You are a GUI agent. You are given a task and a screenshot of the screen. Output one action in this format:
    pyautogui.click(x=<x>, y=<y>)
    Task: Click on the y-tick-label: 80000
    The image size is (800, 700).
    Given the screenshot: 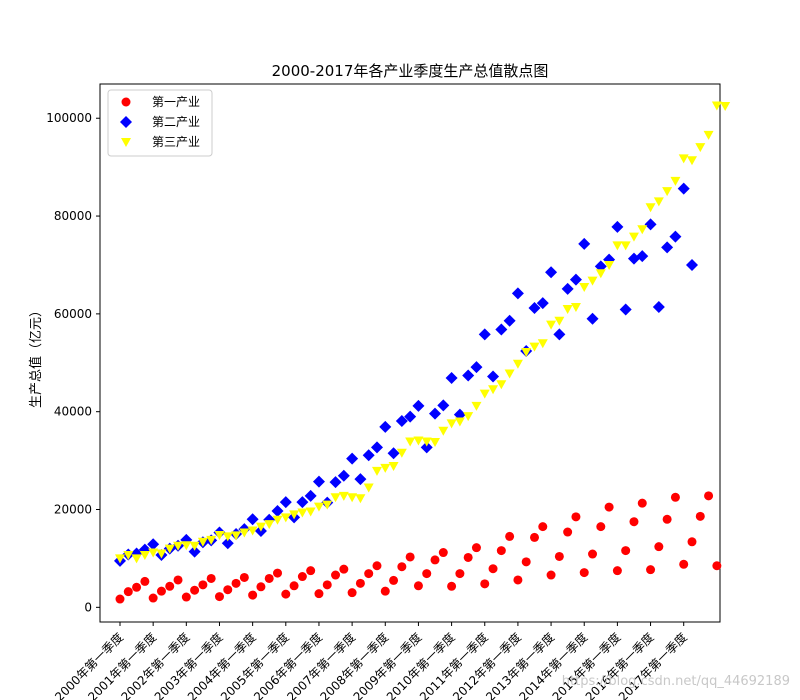 What is the action you would take?
    pyautogui.click(x=73, y=216)
    